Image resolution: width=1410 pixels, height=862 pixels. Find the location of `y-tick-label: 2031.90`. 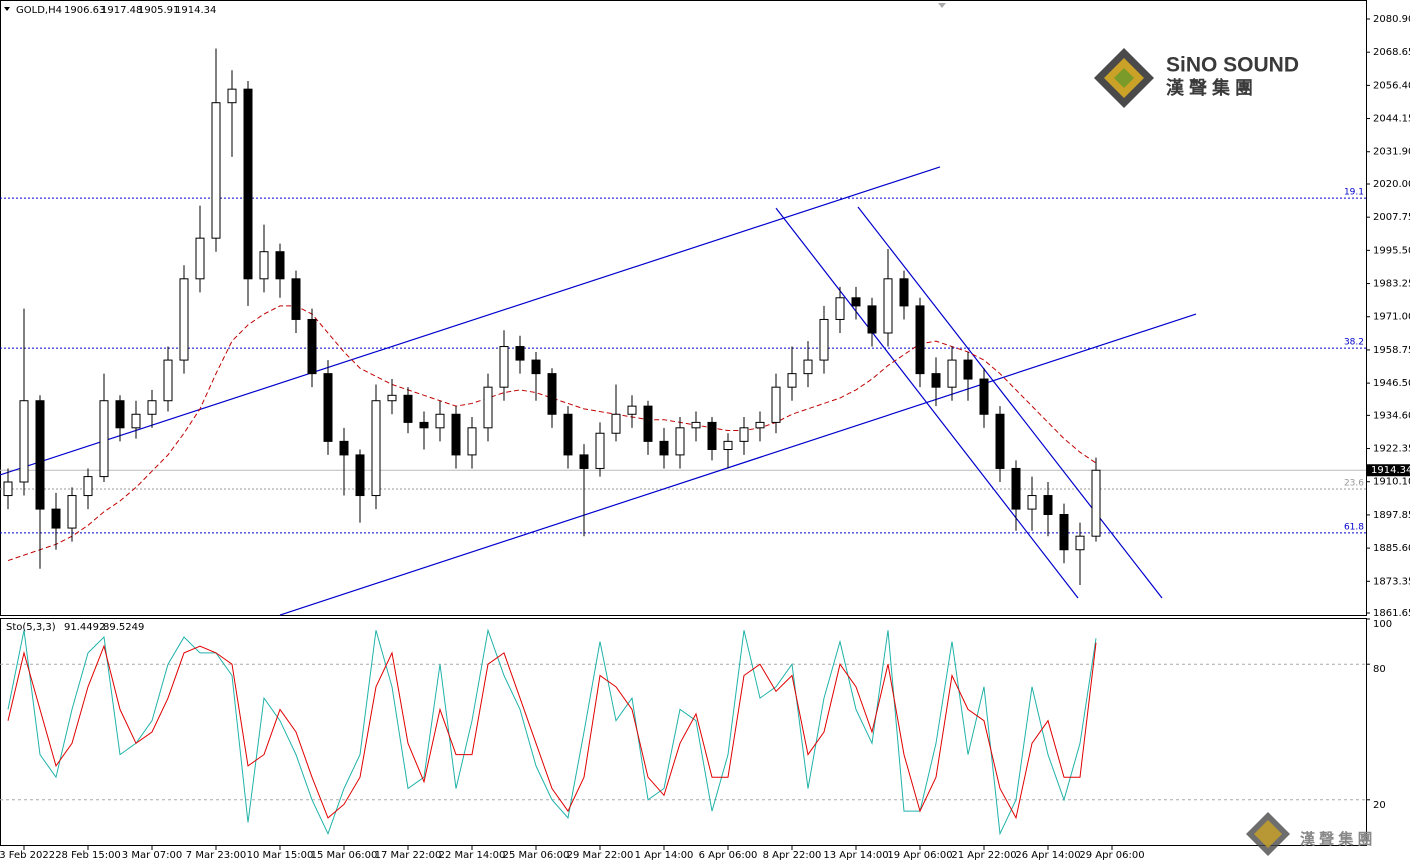

y-tick-label: 2031.90 is located at coordinates (1391, 152).